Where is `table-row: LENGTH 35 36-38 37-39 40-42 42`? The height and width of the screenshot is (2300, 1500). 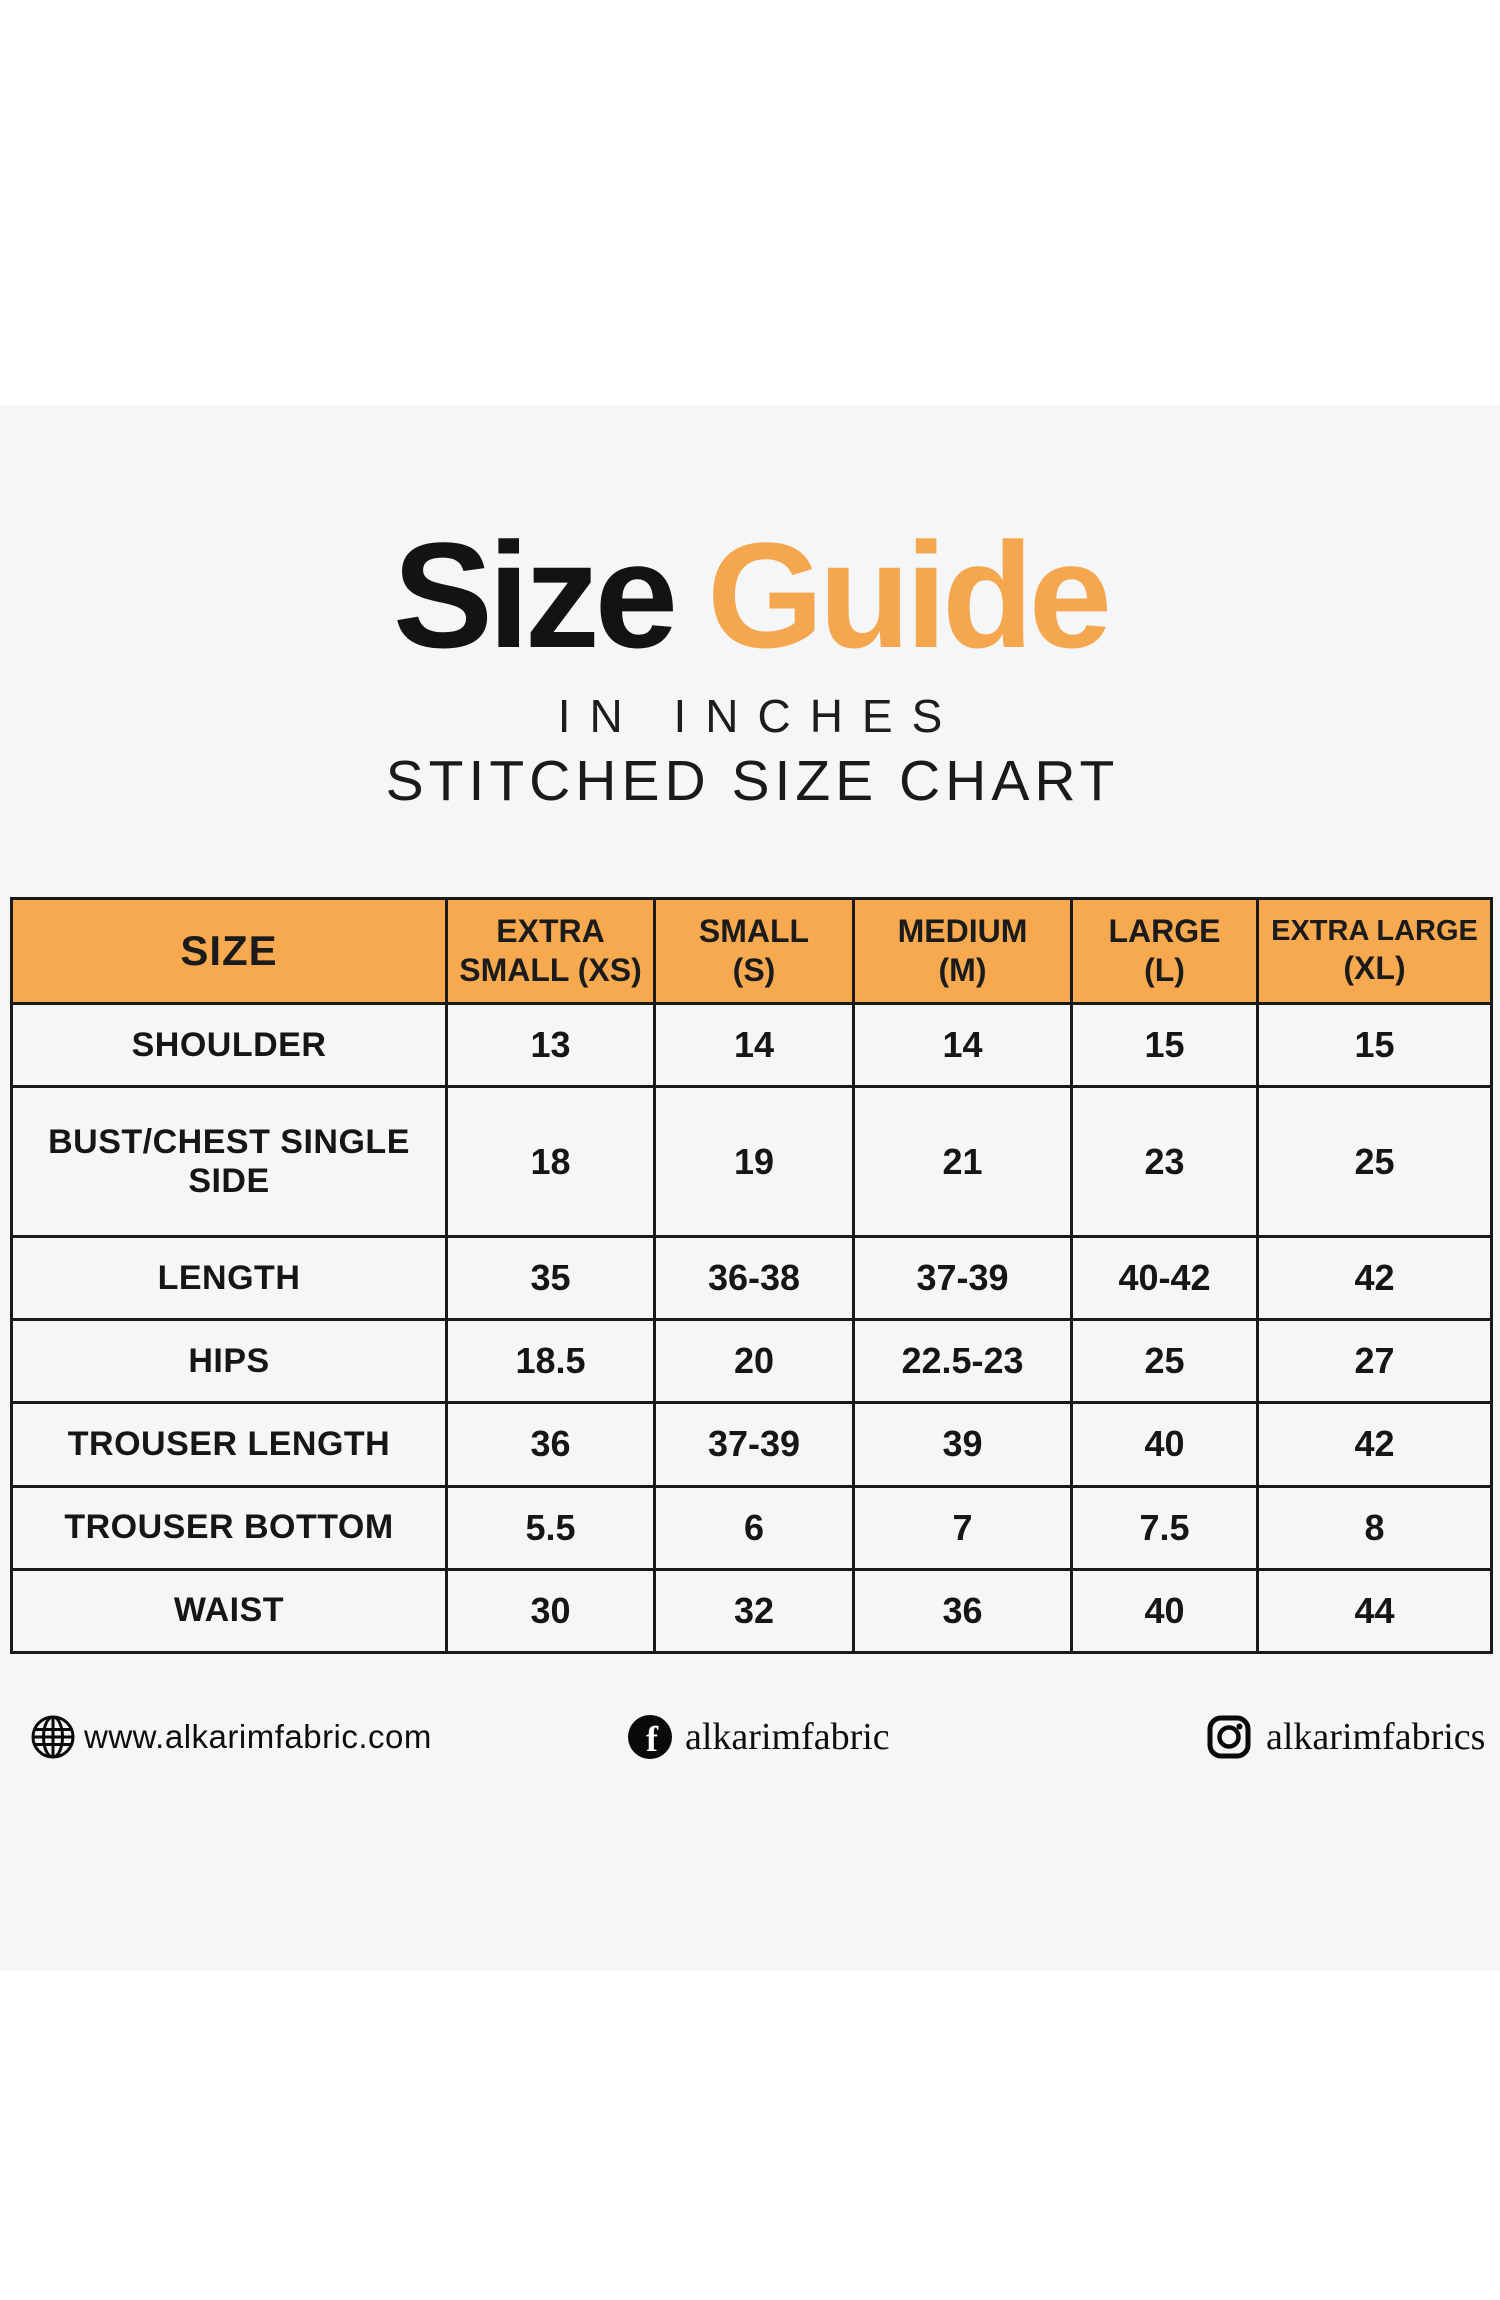
table-row: LENGTH 35 36-38 37-39 40-42 42 is located at coordinates (751, 1278).